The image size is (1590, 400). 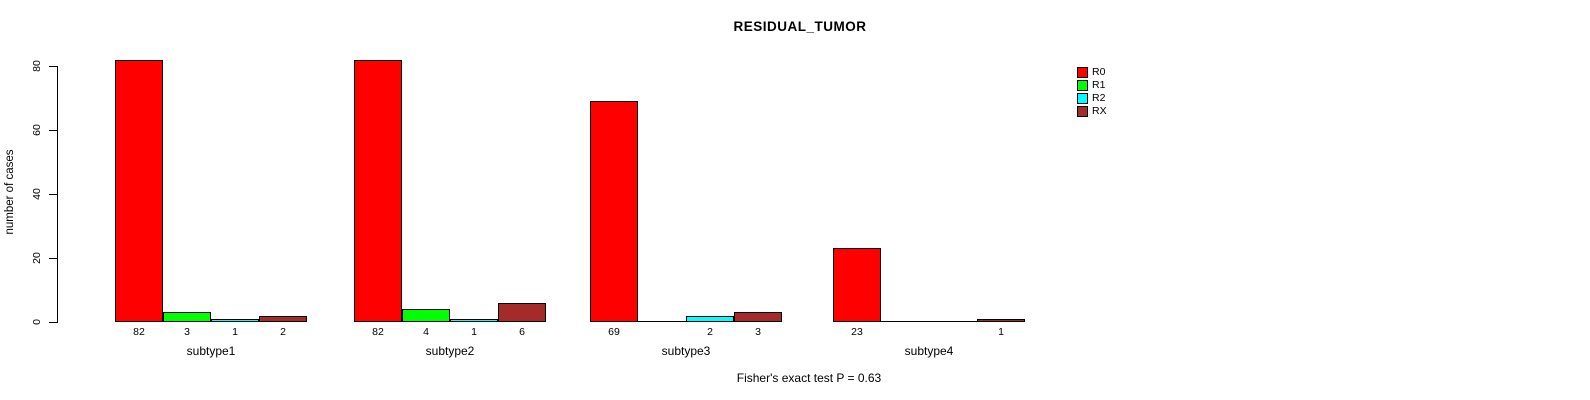 I want to click on bar-r0-subtype1, so click(x=139, y=191).